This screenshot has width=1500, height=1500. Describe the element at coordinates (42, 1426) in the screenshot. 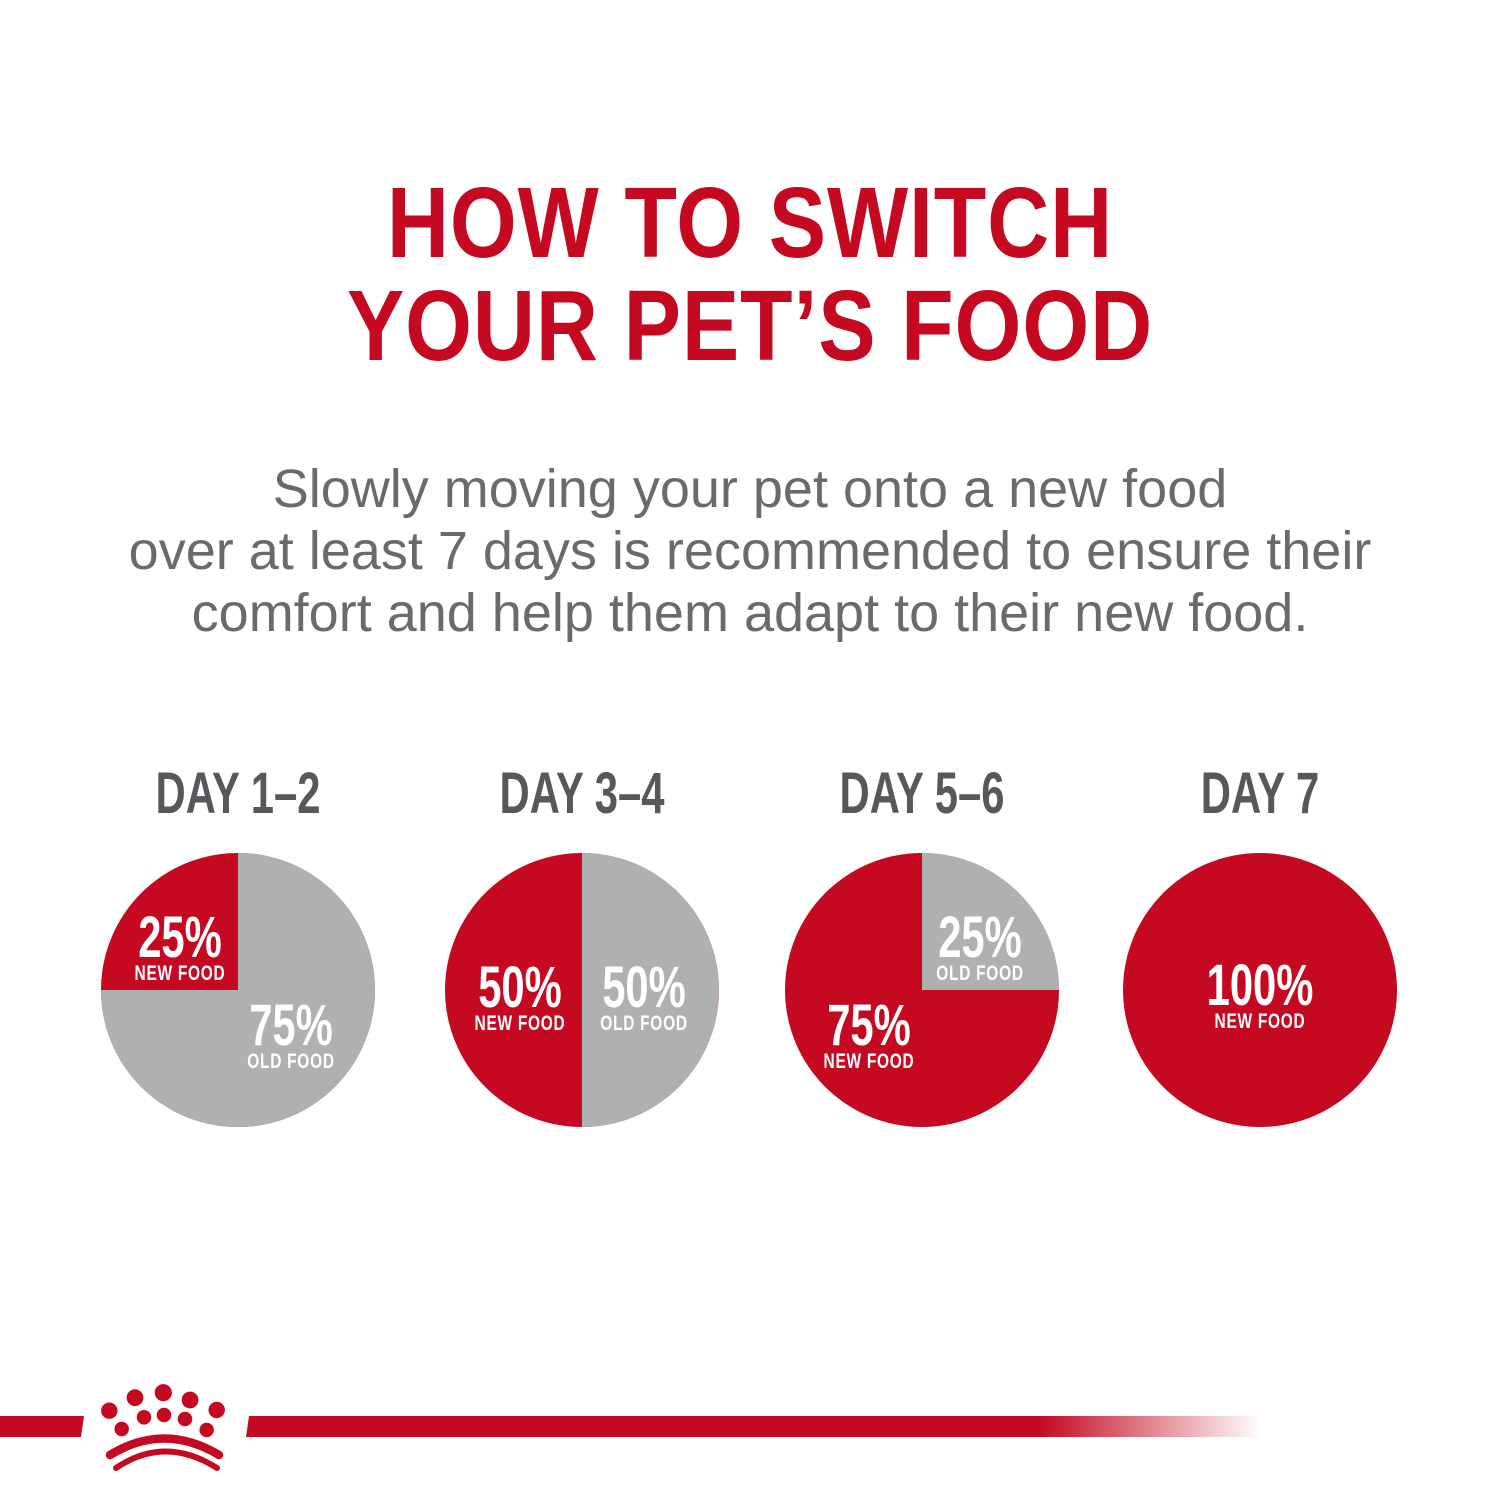

I see `footer-accent-band-left` at that location.